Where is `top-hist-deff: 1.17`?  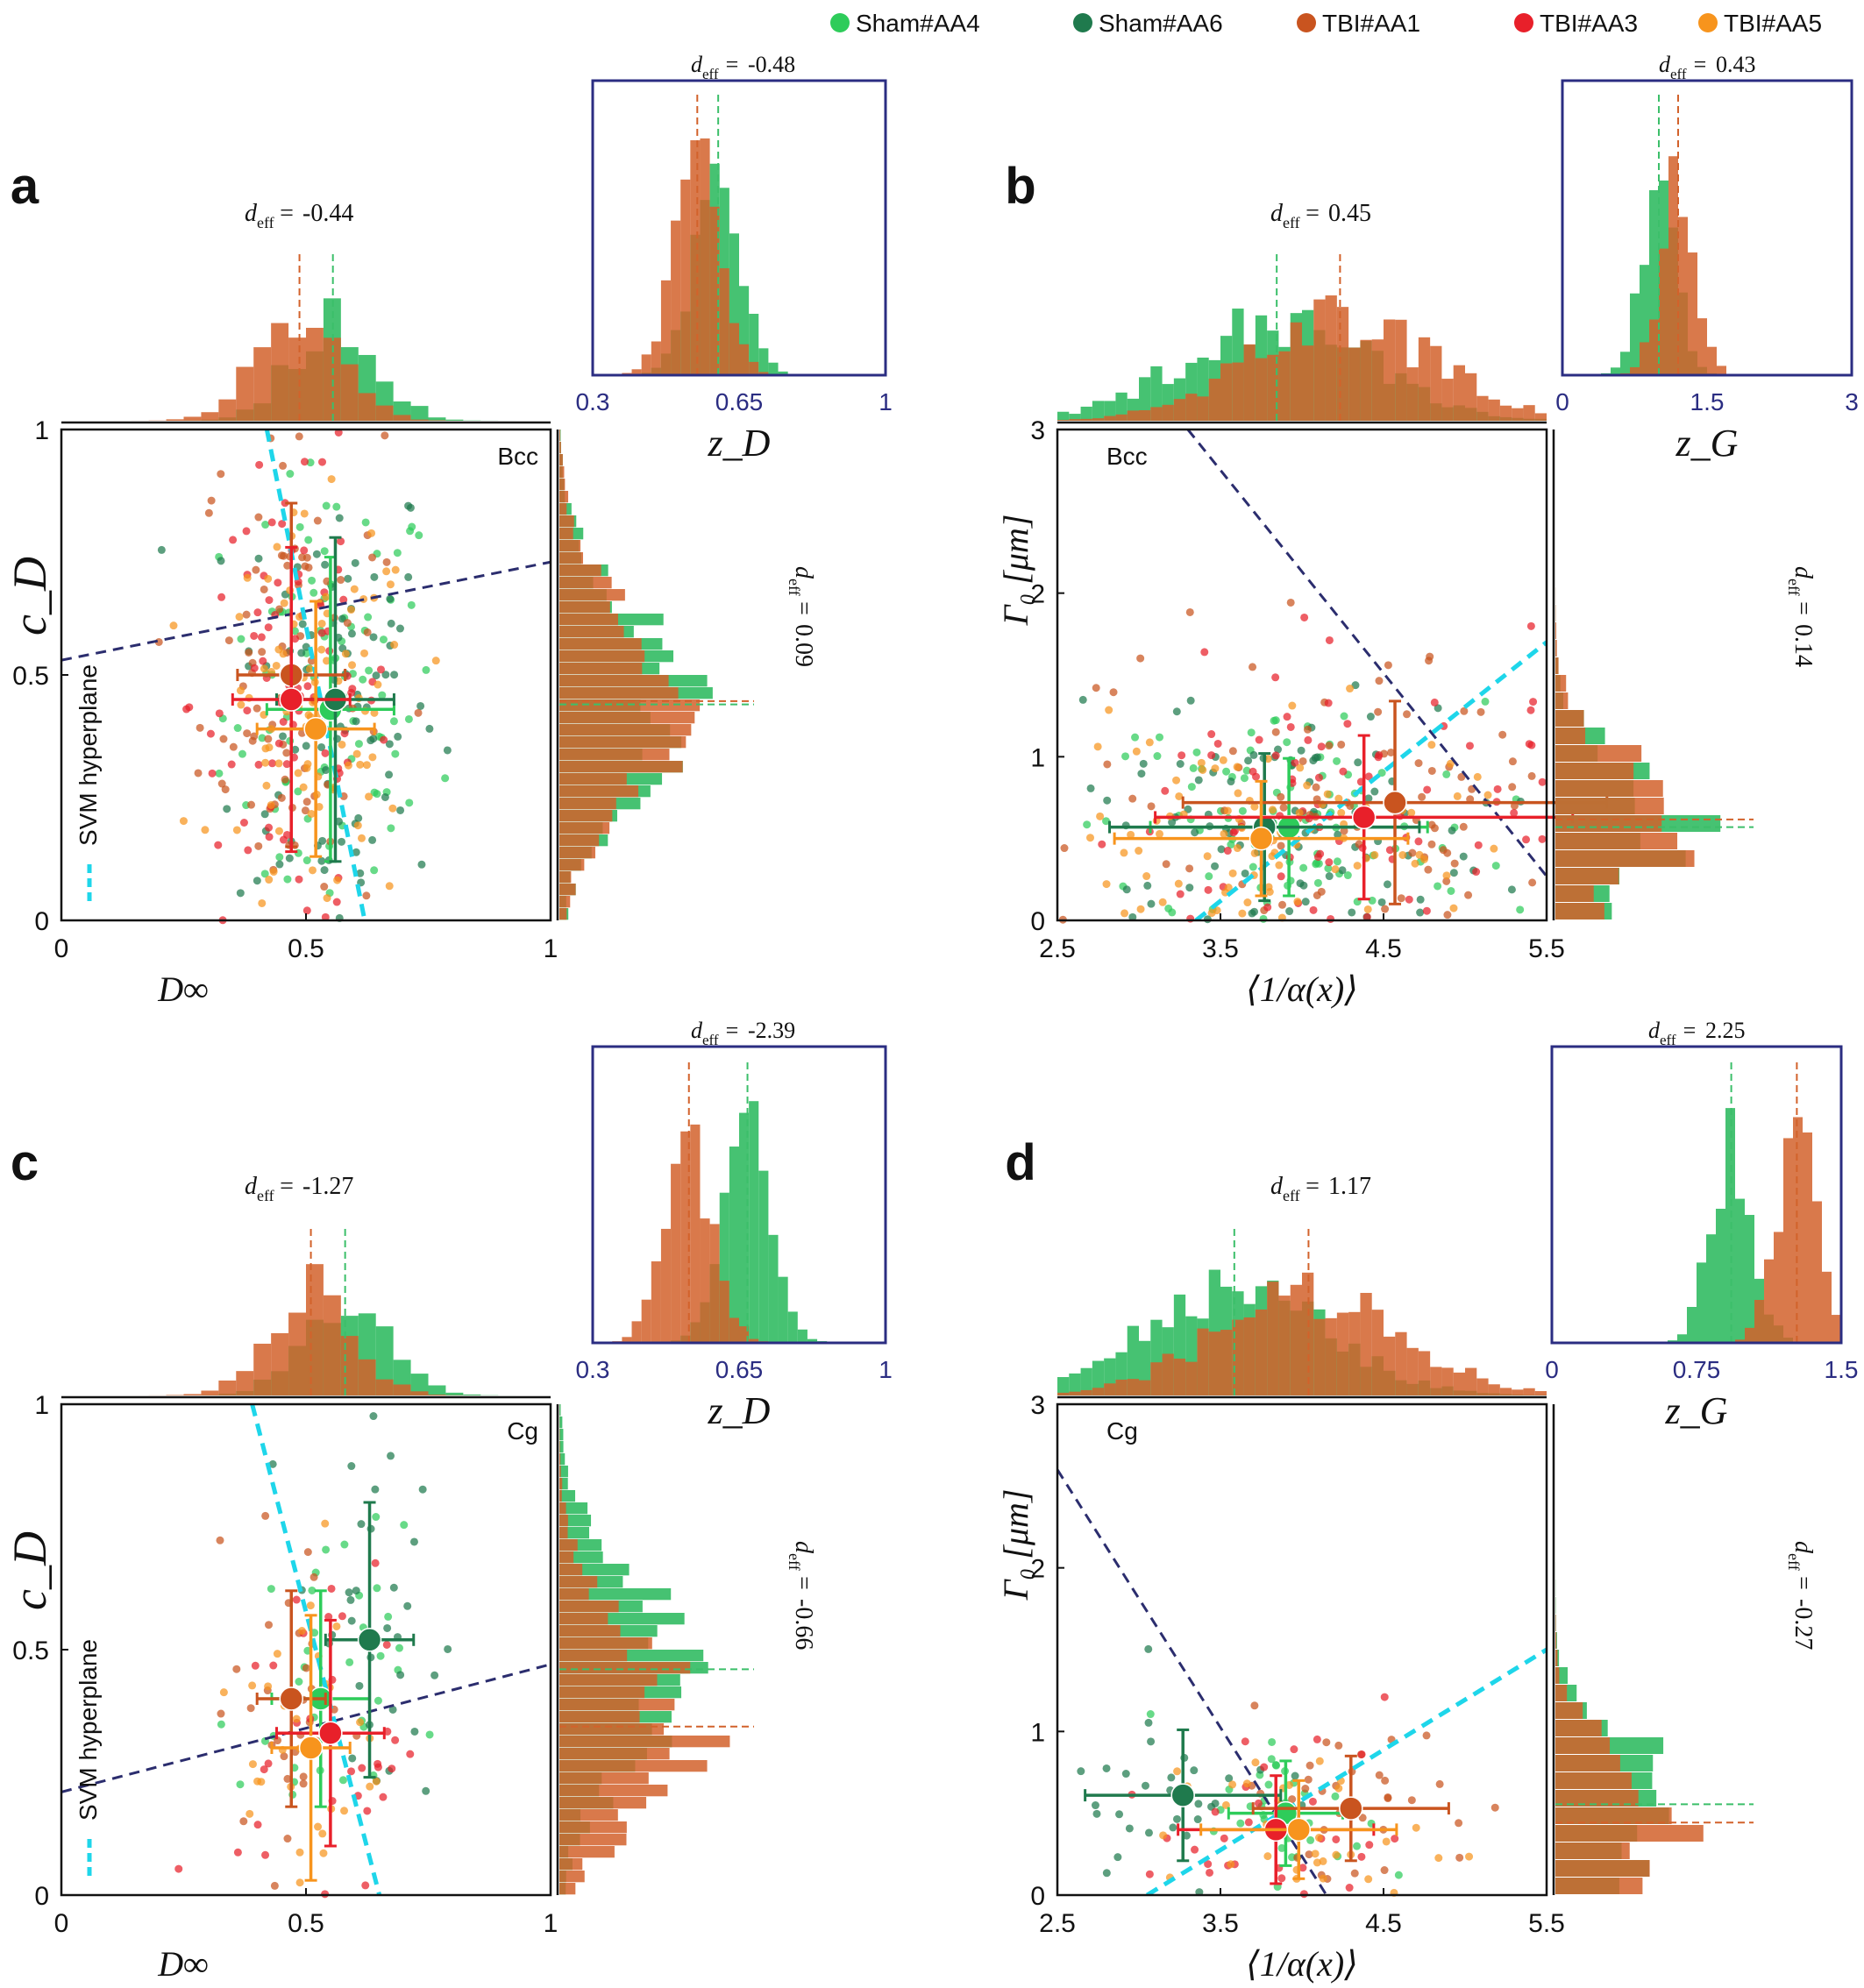 top-hist-deff: 1.17 is located at coordinates (1349, 1187).